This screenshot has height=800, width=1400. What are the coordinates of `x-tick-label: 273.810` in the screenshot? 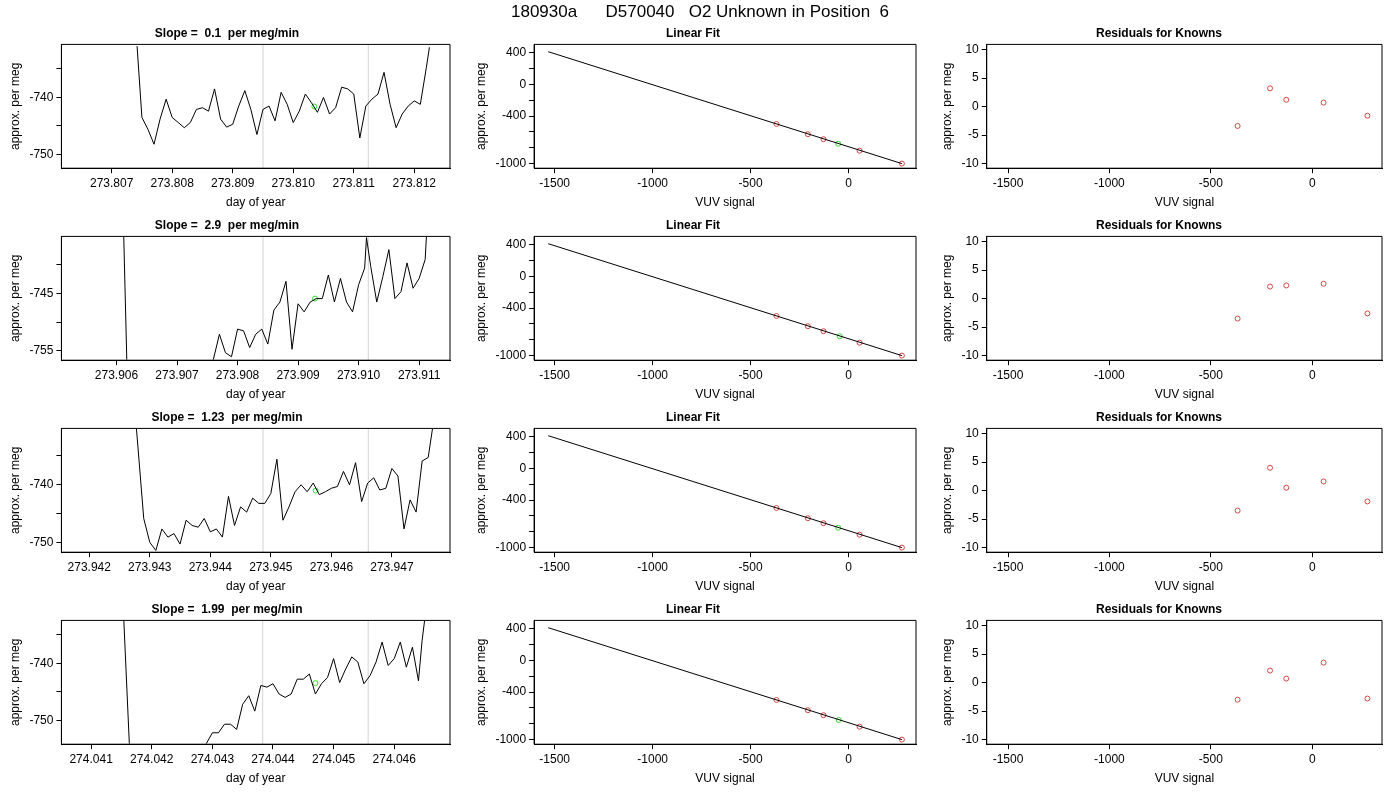 It's located at (293, 182).